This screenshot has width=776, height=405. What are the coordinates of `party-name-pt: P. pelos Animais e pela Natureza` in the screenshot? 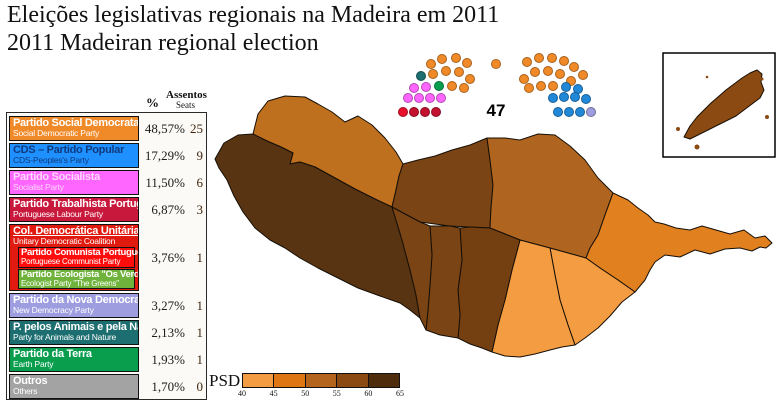 It's located at (75, 327).